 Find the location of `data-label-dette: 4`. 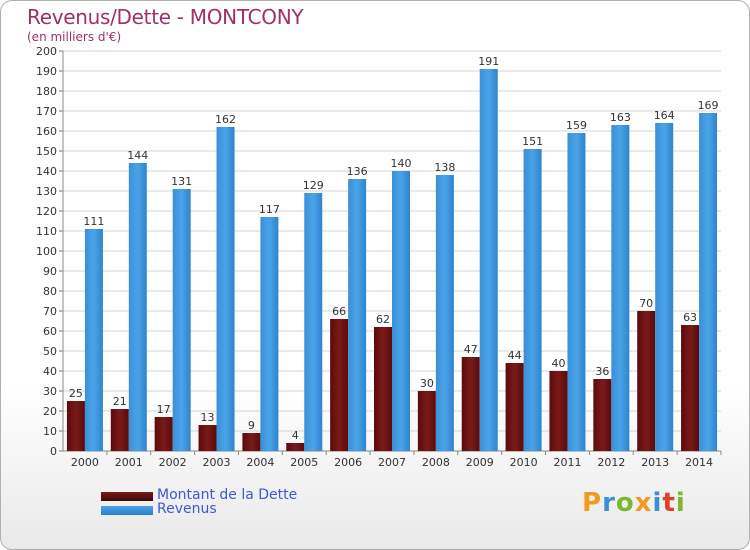

data-label-dette: 4 is located at coordinates (295, 435).